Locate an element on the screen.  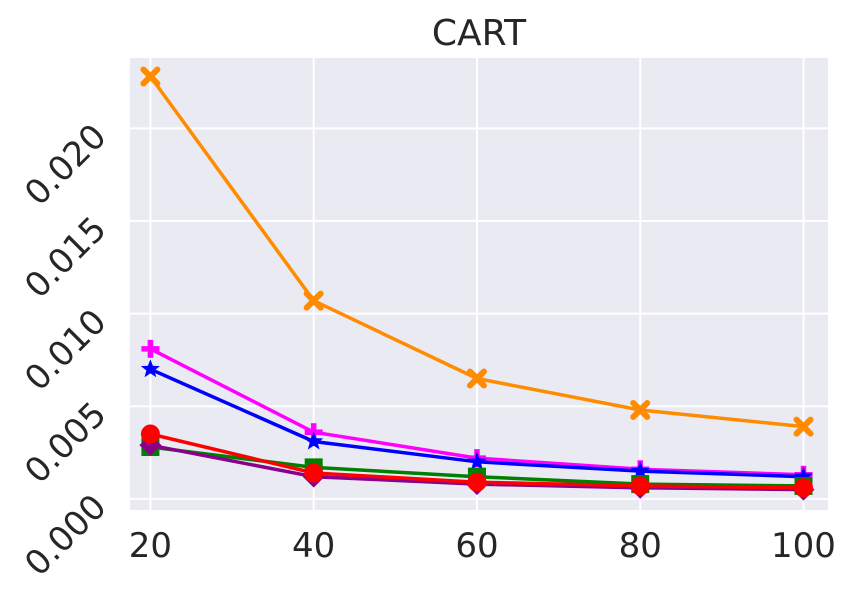
y-tick-label: 0.010 is located at coordinates (65, 350).